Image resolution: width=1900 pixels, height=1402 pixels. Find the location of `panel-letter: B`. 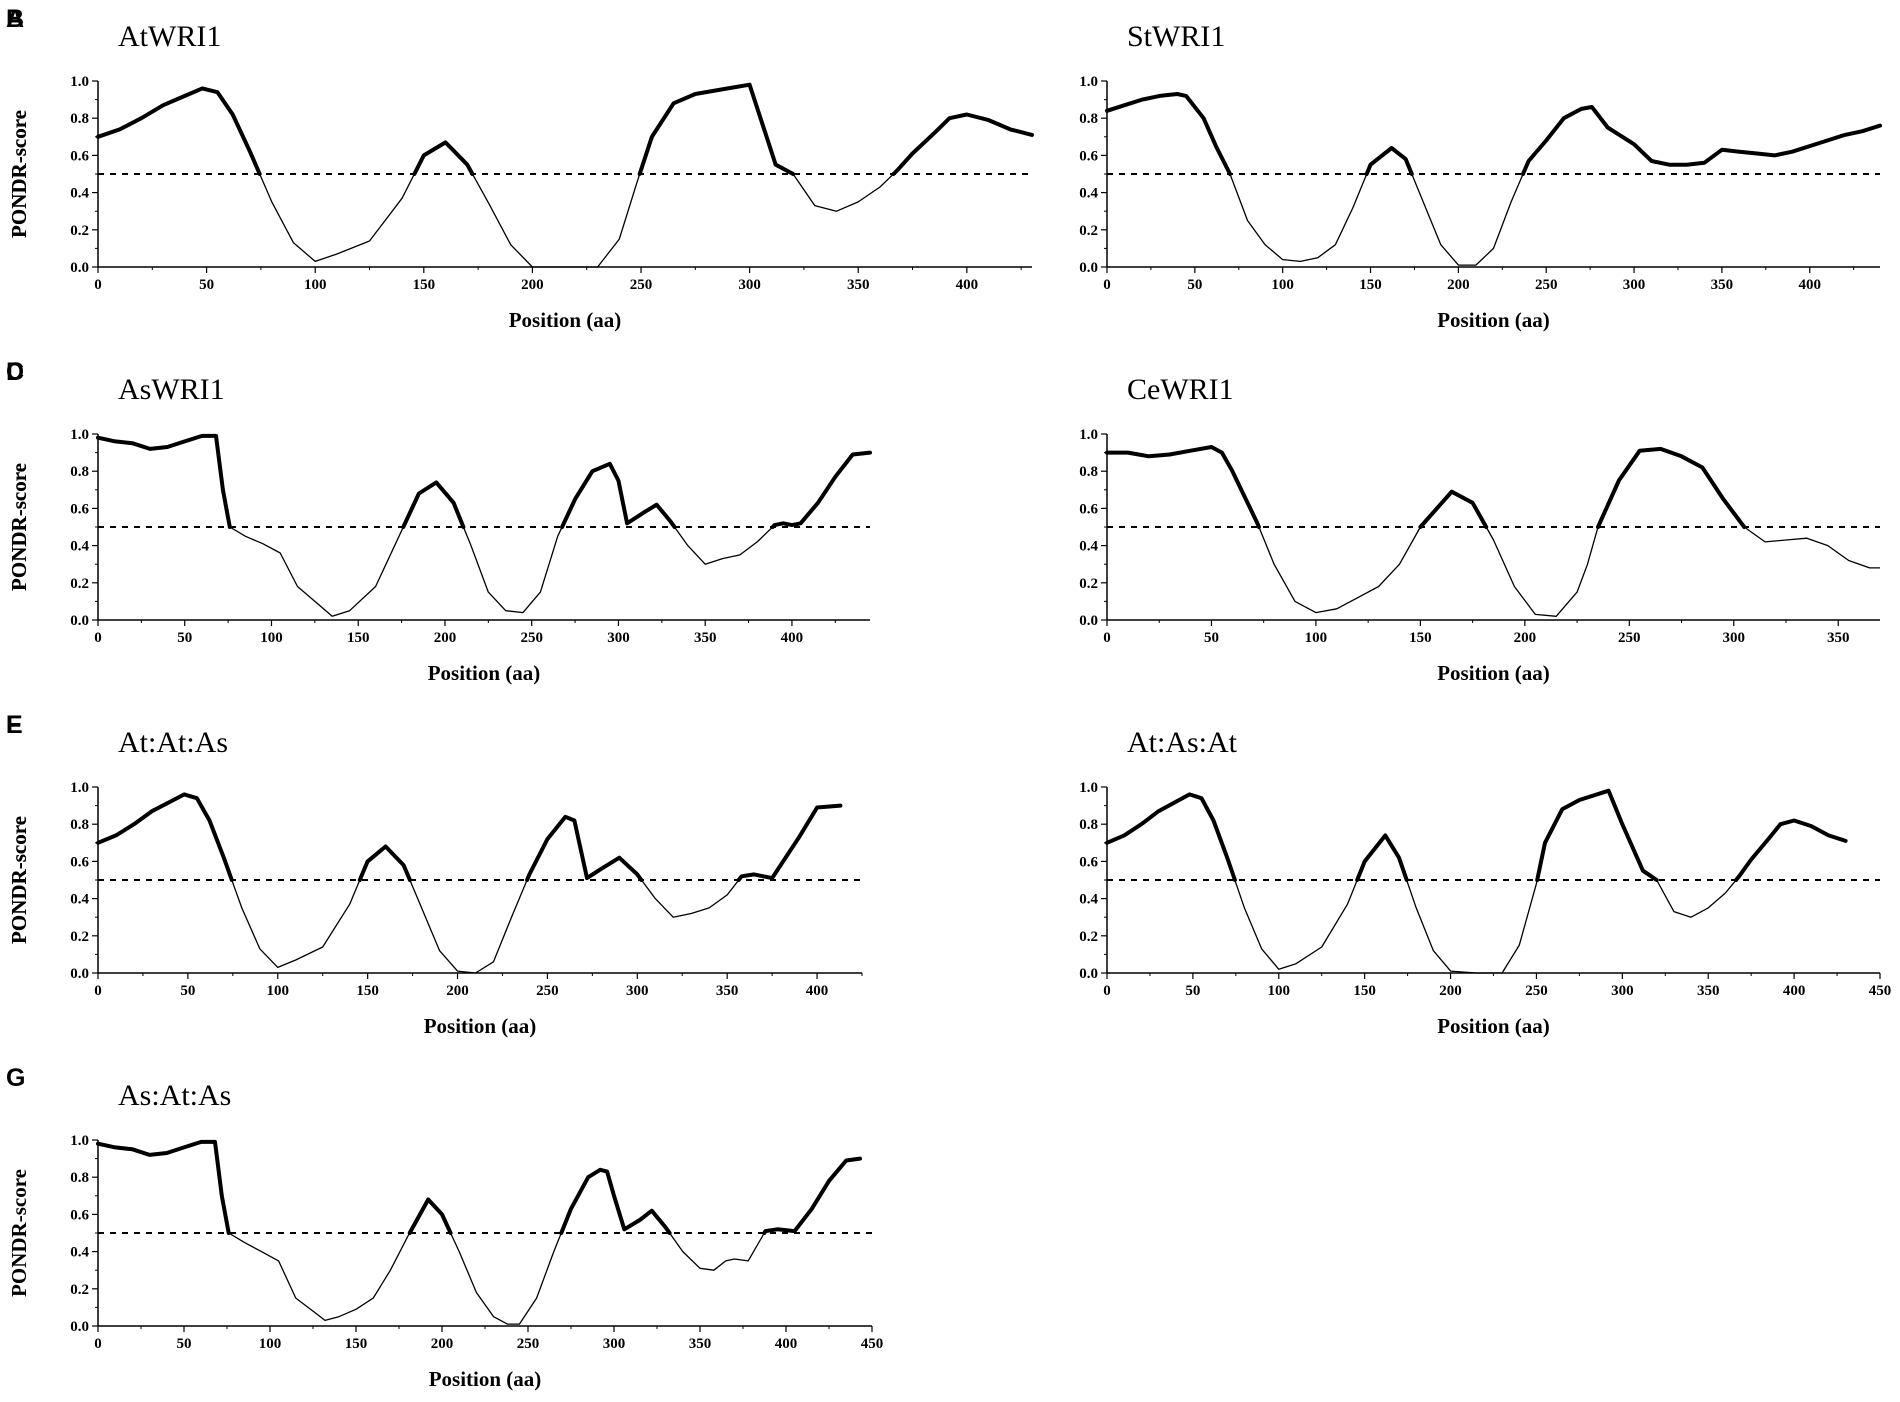

panel-letter: B is located at coordinates (15, 19).